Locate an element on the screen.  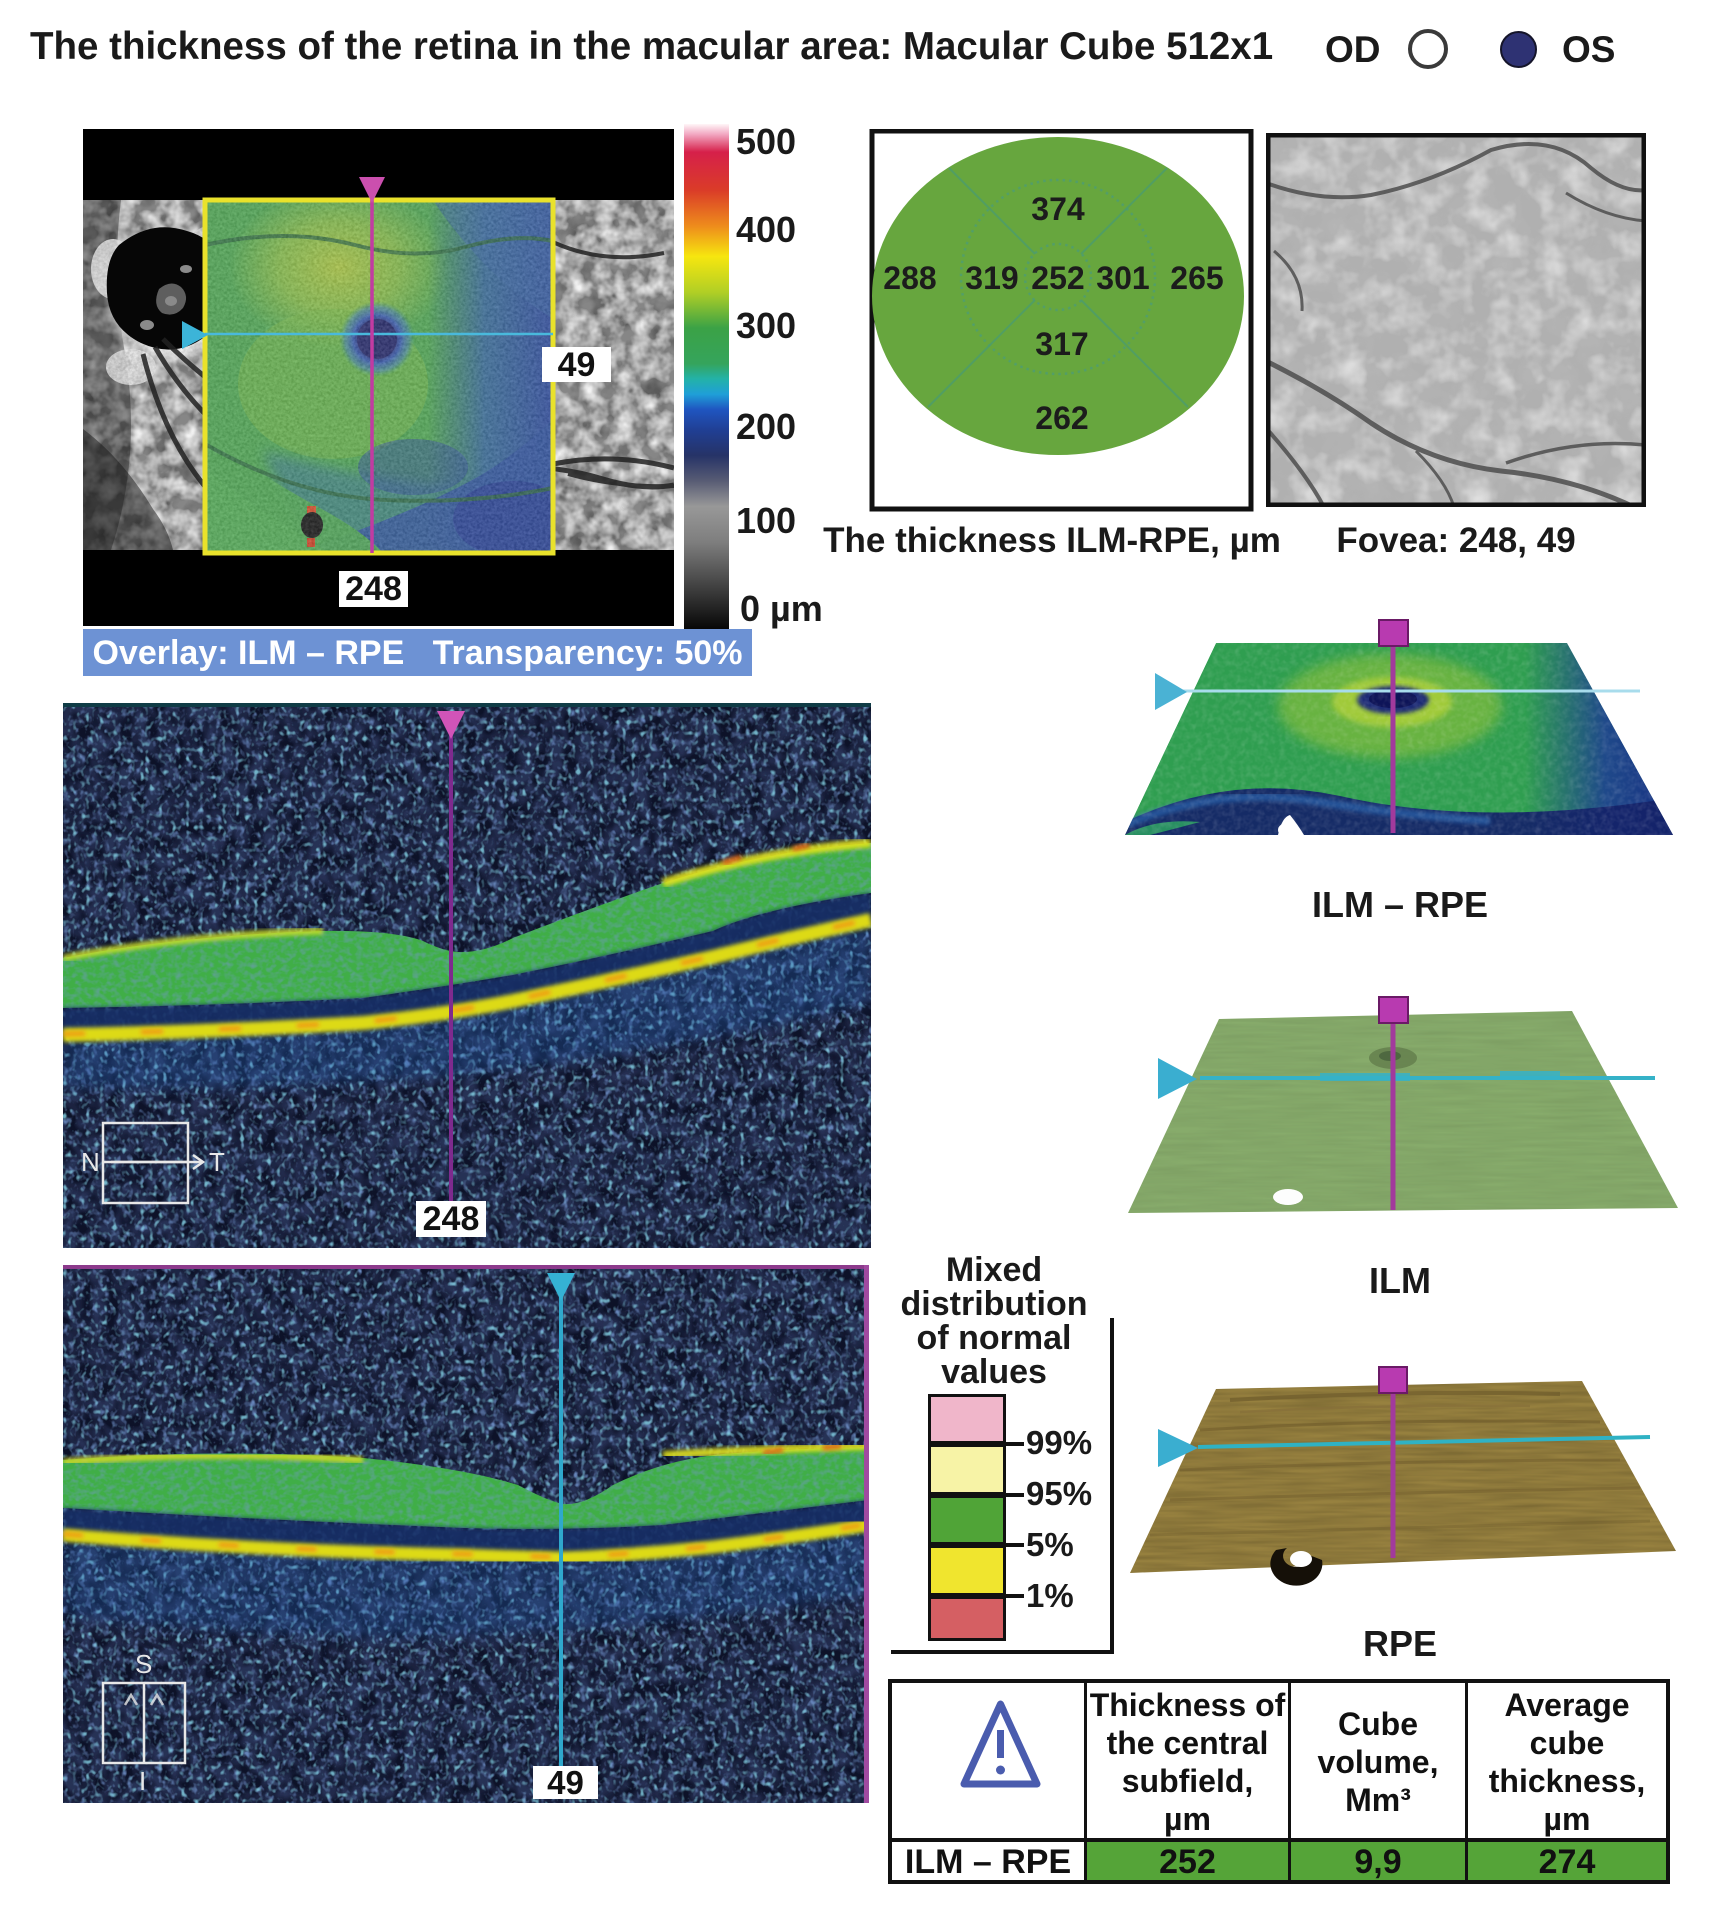
svg-text: N is located at coordinates (90, 1162).